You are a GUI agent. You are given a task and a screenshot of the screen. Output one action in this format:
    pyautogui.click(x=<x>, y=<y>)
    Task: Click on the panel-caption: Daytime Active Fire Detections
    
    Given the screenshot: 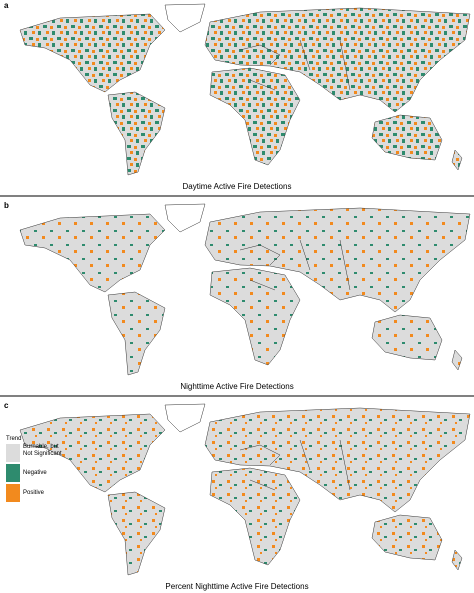 What is the action you would take?
    pyautogui.click(x=237, y=186)
    